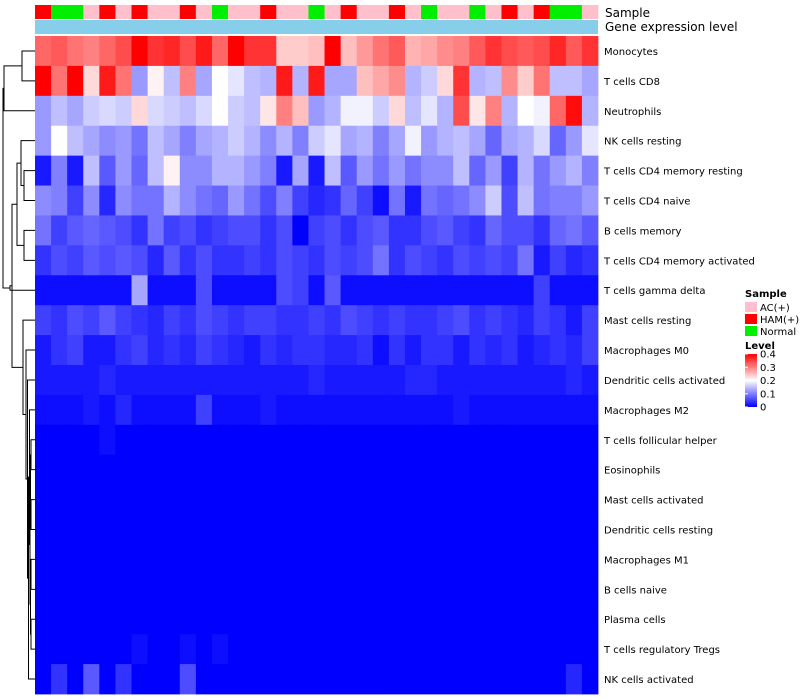 Image resolution: width=800 pixels, height=700 pixels. What do you see at coordinates (646, 351) in the screenshot?
I see `row-label: Macrophages M0` at bounding box center [646, 351].